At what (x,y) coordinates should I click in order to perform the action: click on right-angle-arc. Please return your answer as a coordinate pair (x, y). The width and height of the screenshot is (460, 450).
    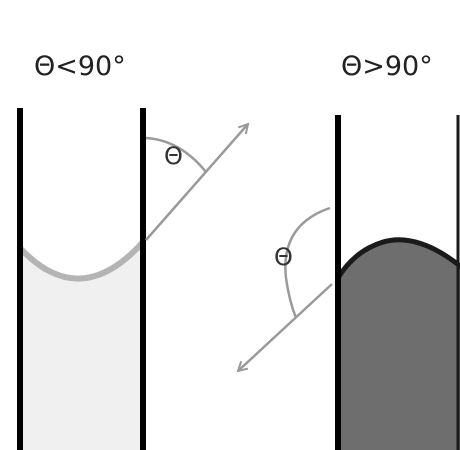
    Looking at the image, I should click on (307, 262).